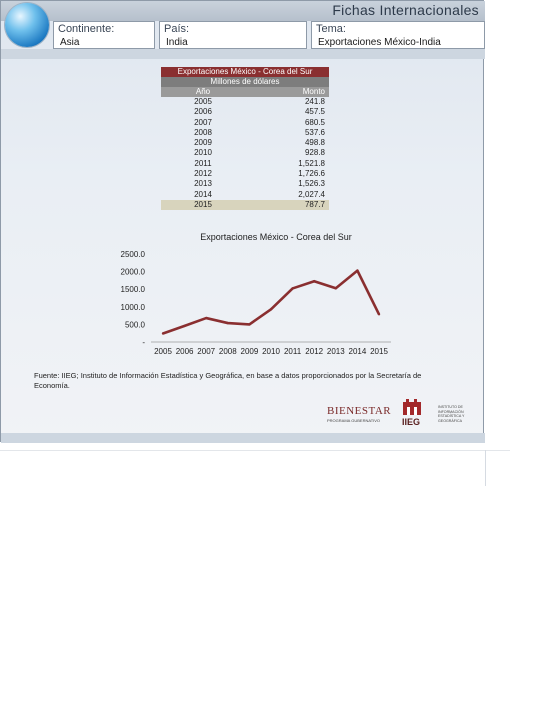 This screenshot has width=540, height=720. I want to click on header-divider, so click(243, 54).